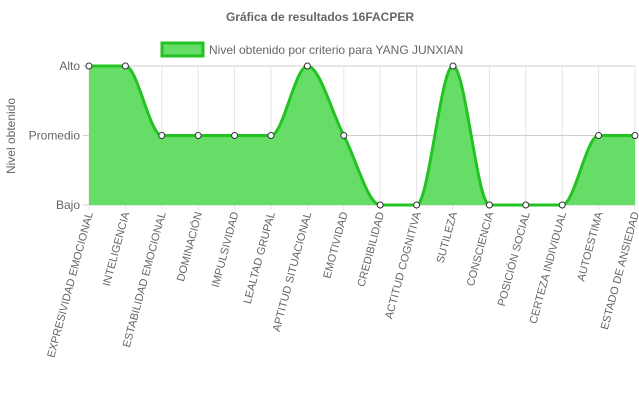 This screenshot has width=639, height=411. What do you see at coordinates (68, 205) in the screenshot?
I see `y-tick-label: Bajo` at bounding box center [68, 205].